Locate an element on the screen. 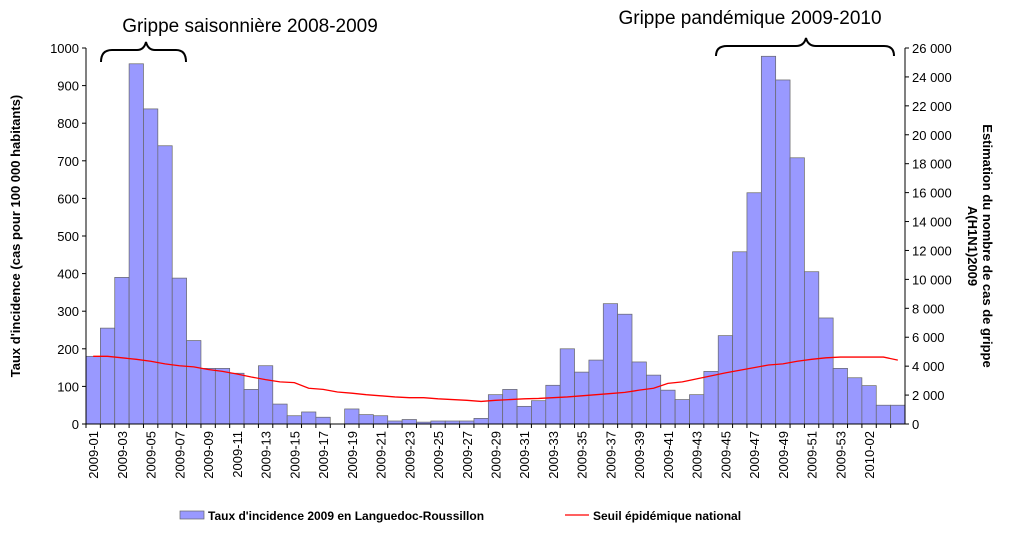 This screenshot has height=541, width=1016. x-tick-label: 2009-47 is located at coordinates (754, 455).